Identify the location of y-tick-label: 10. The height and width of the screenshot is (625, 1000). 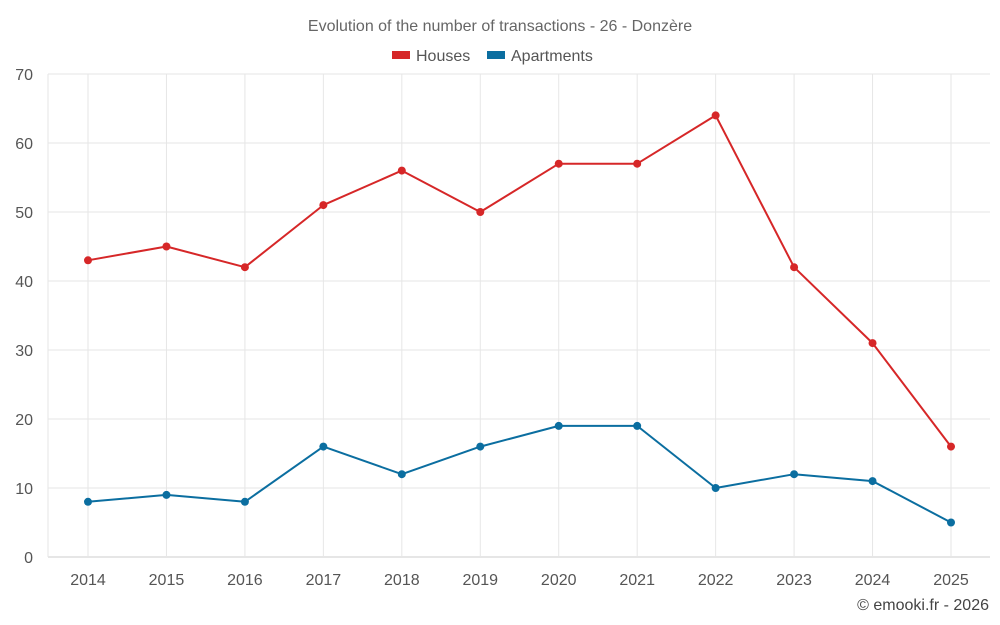
(24, 489).